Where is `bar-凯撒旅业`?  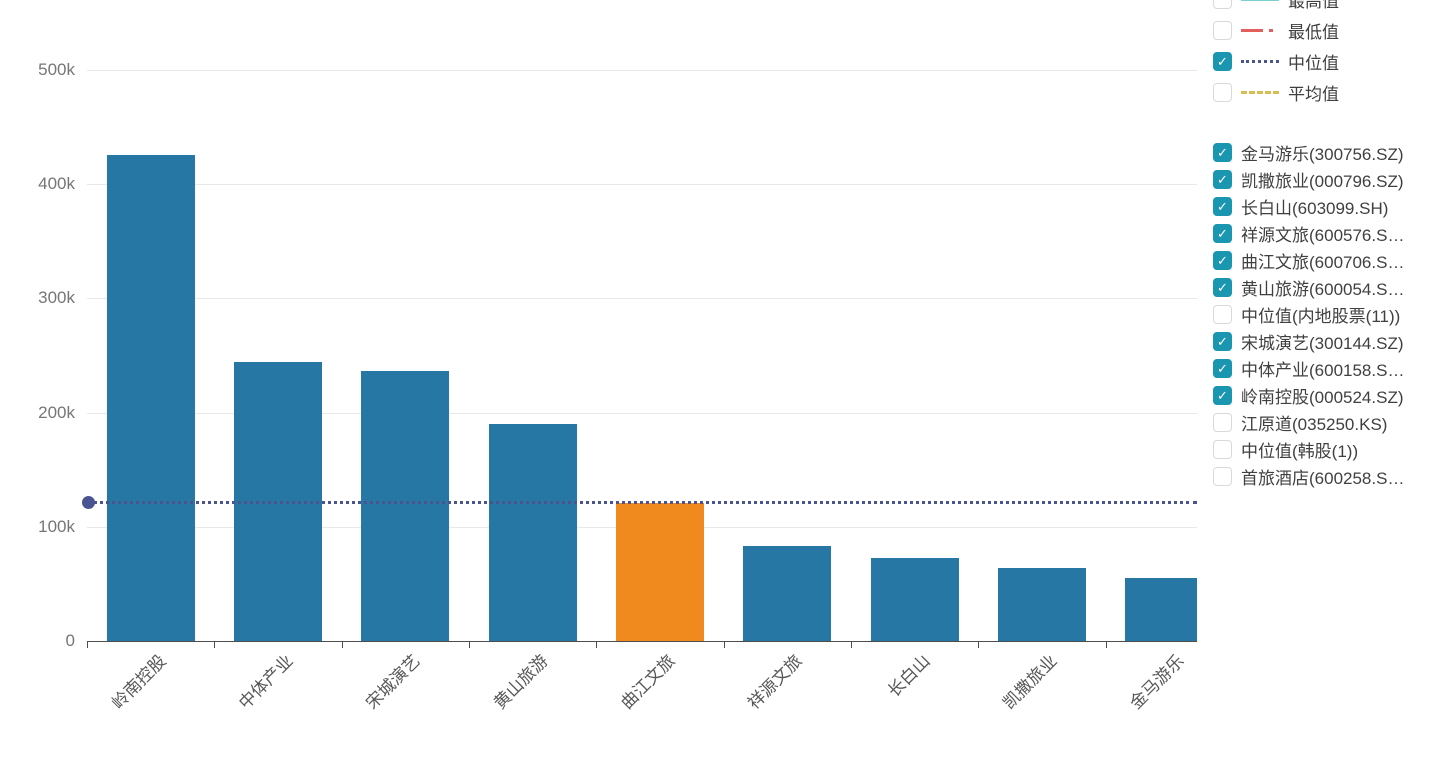
bar-凯撒旅业 is located at coordinates (1042, 604).